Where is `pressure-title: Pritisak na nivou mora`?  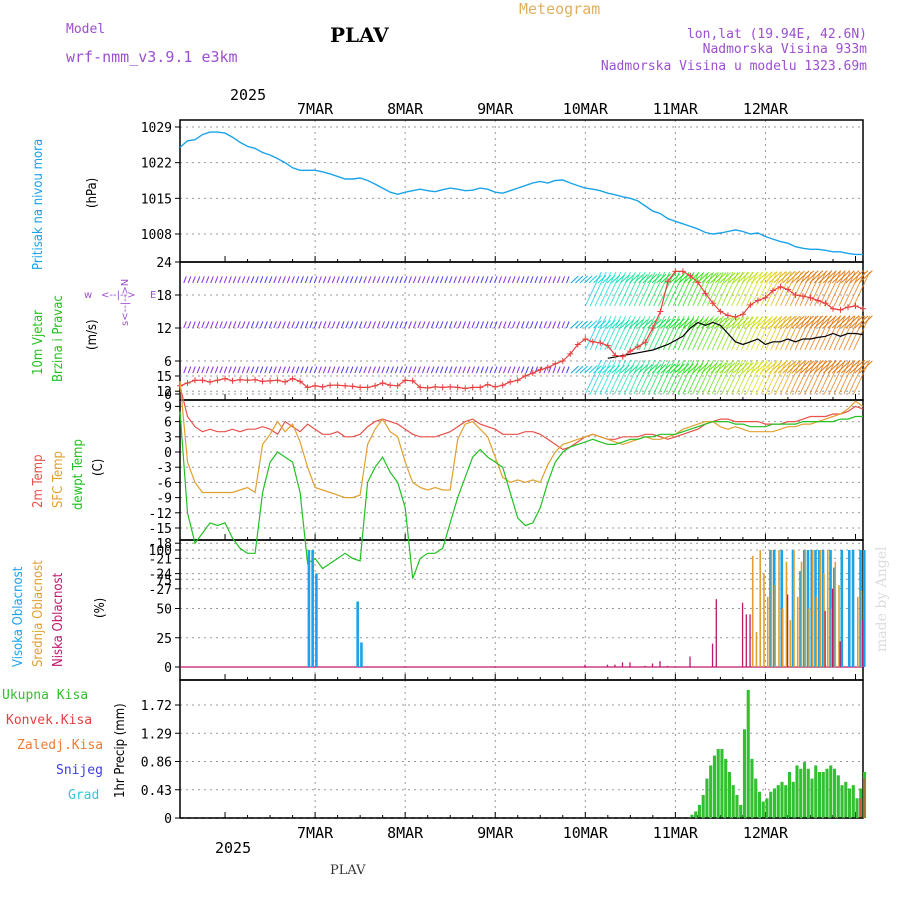
pressure-title: Pritisak na nivou mora is located at coordinates (38, 204).